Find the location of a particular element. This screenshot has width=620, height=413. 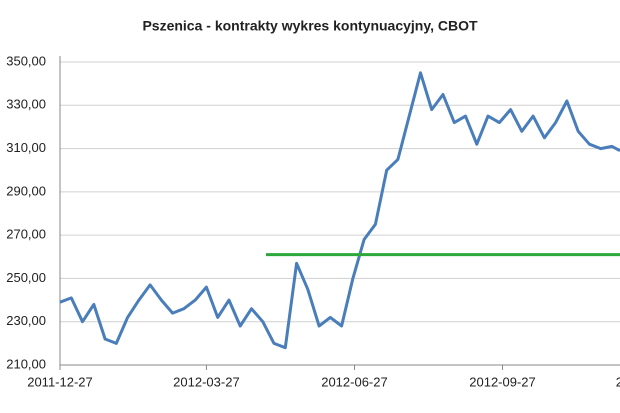

x-tick-label: 2012-06-27 is located at coordinates (354, 381).